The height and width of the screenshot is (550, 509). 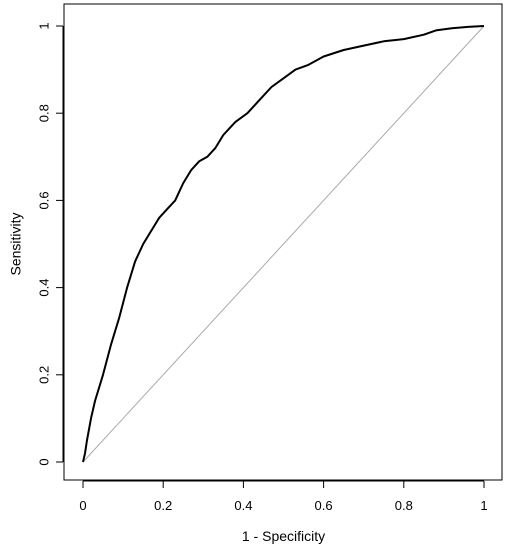 What do you see at coordinates (324, 505) in the screenshot?
I see `x-tick-label: 0.6` at bounding box center [324, 505].